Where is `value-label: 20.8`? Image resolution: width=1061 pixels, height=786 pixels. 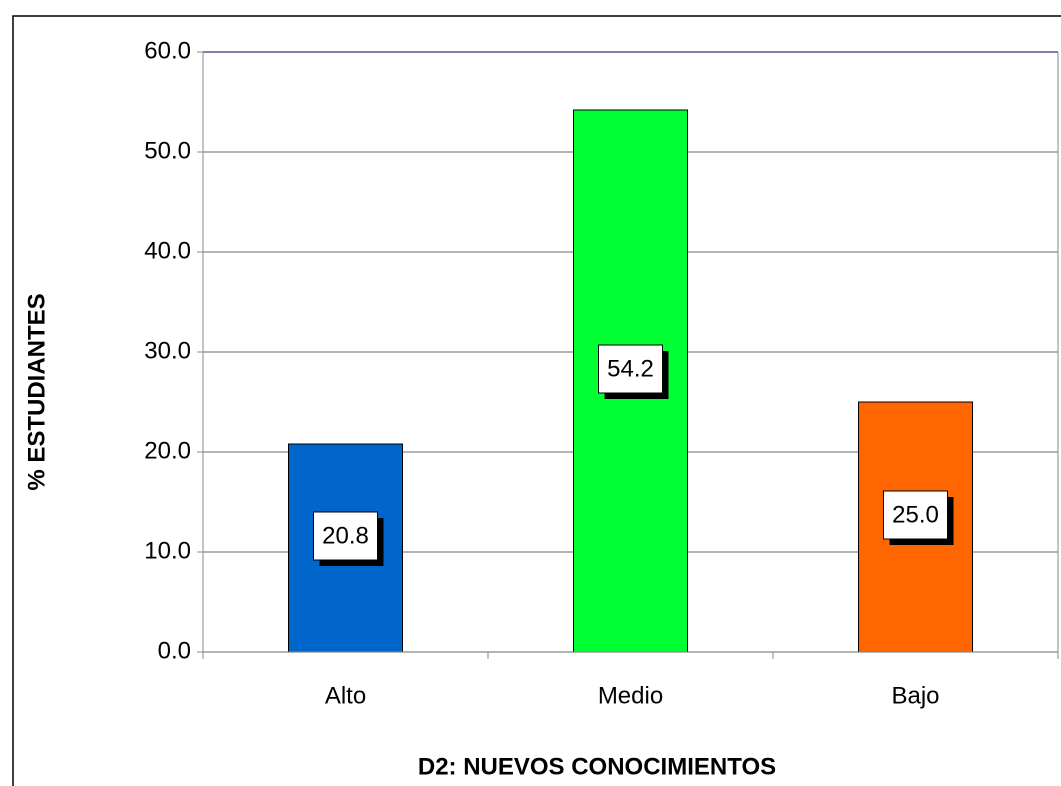
value-label: 20.8 is located at coordinates (345, 535).